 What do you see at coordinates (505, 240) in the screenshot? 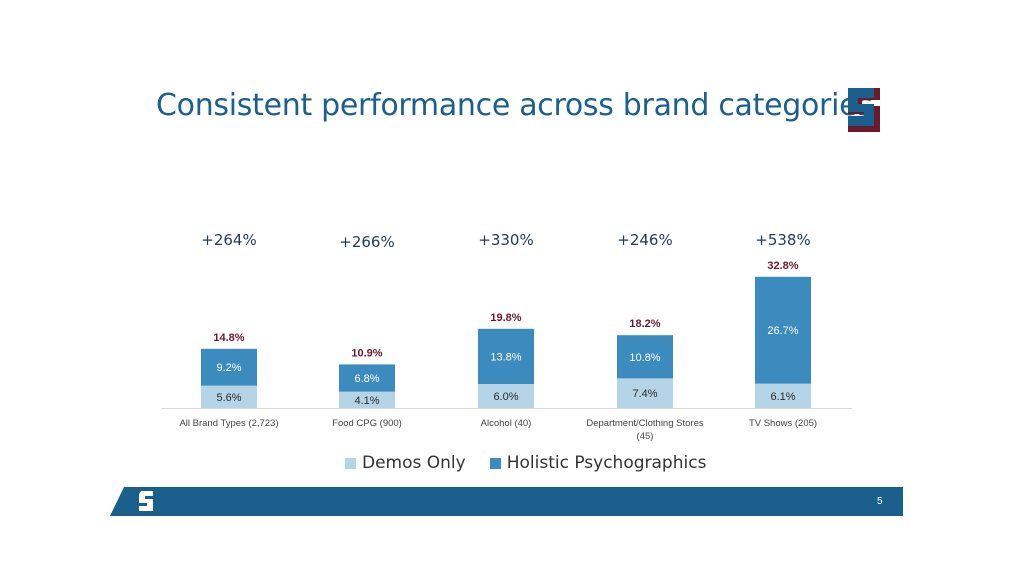
I see `lift-label-2: +330%` at bounding box center [505, 240].